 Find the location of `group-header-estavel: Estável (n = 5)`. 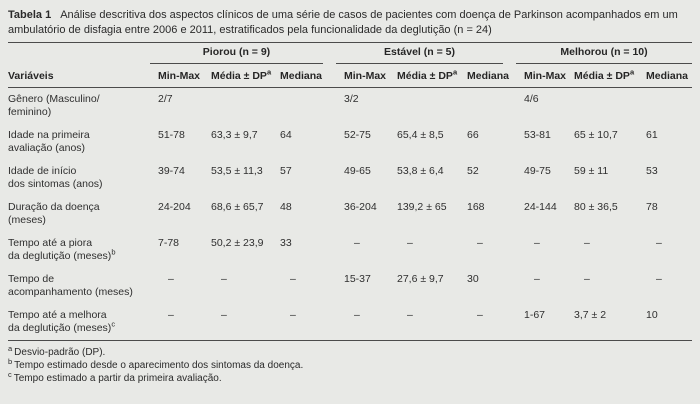

group-header-estavel: Estável (n = 5) is located at coordinates (426, 53).